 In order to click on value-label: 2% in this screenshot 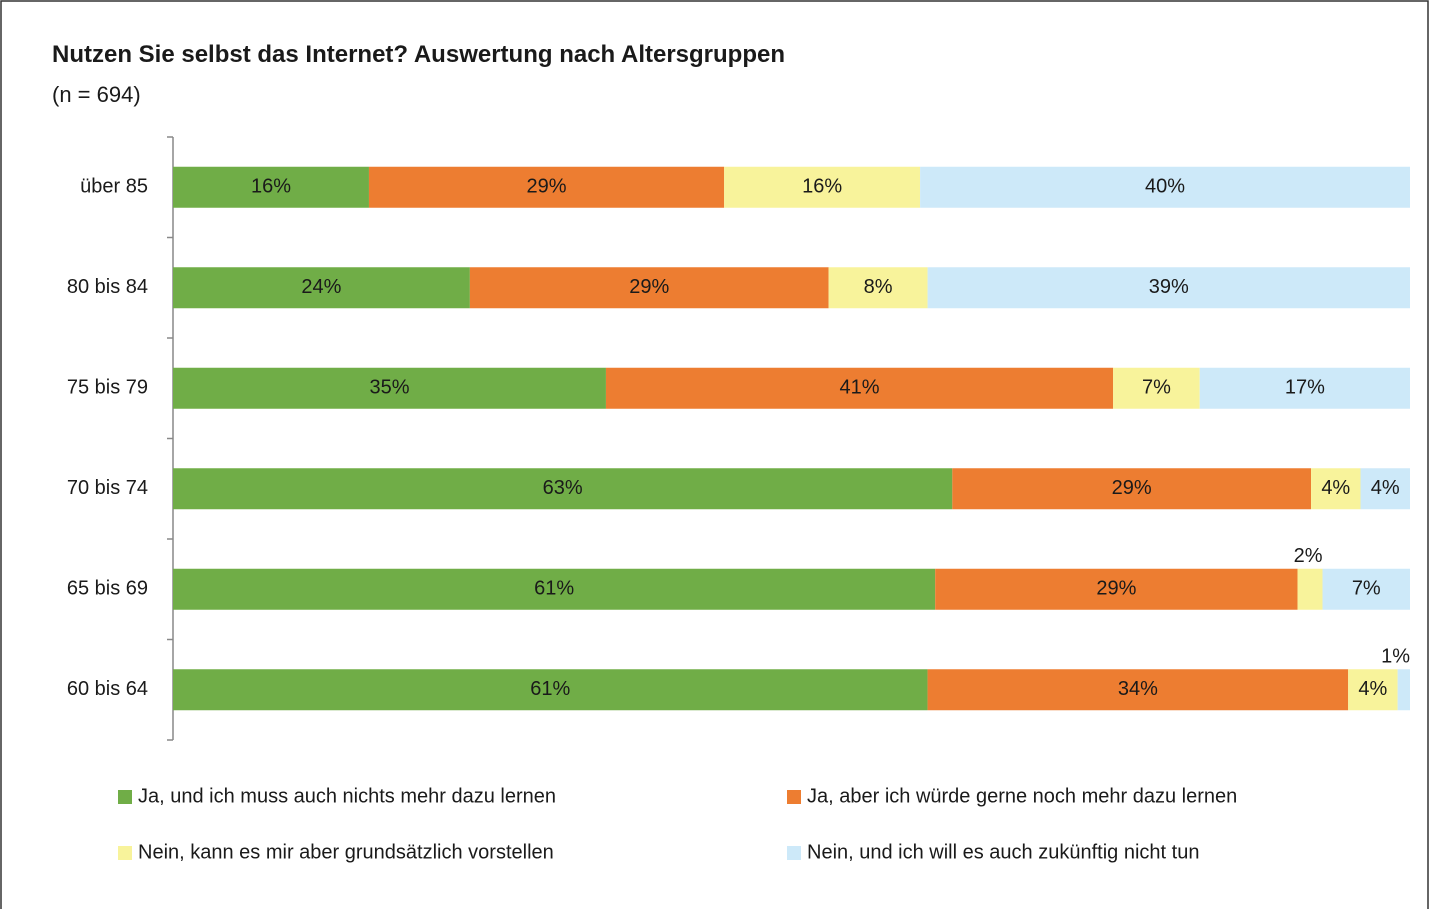, I will do `click(1308, 556)`.